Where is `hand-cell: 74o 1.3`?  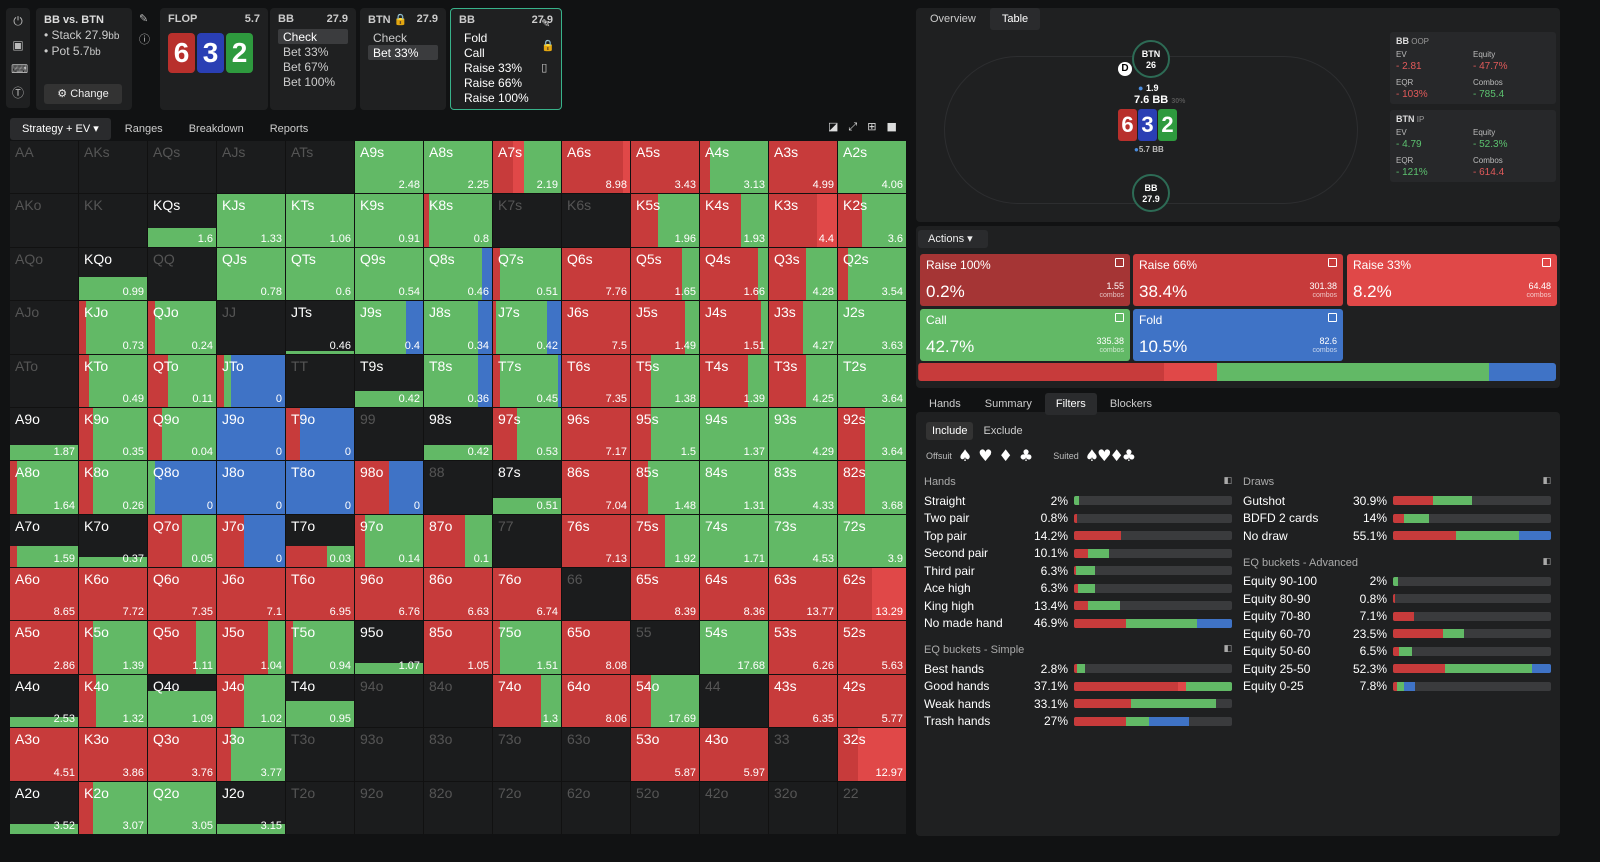
hand-cell: 74o 1.3 is located at coordinates (527, 701).